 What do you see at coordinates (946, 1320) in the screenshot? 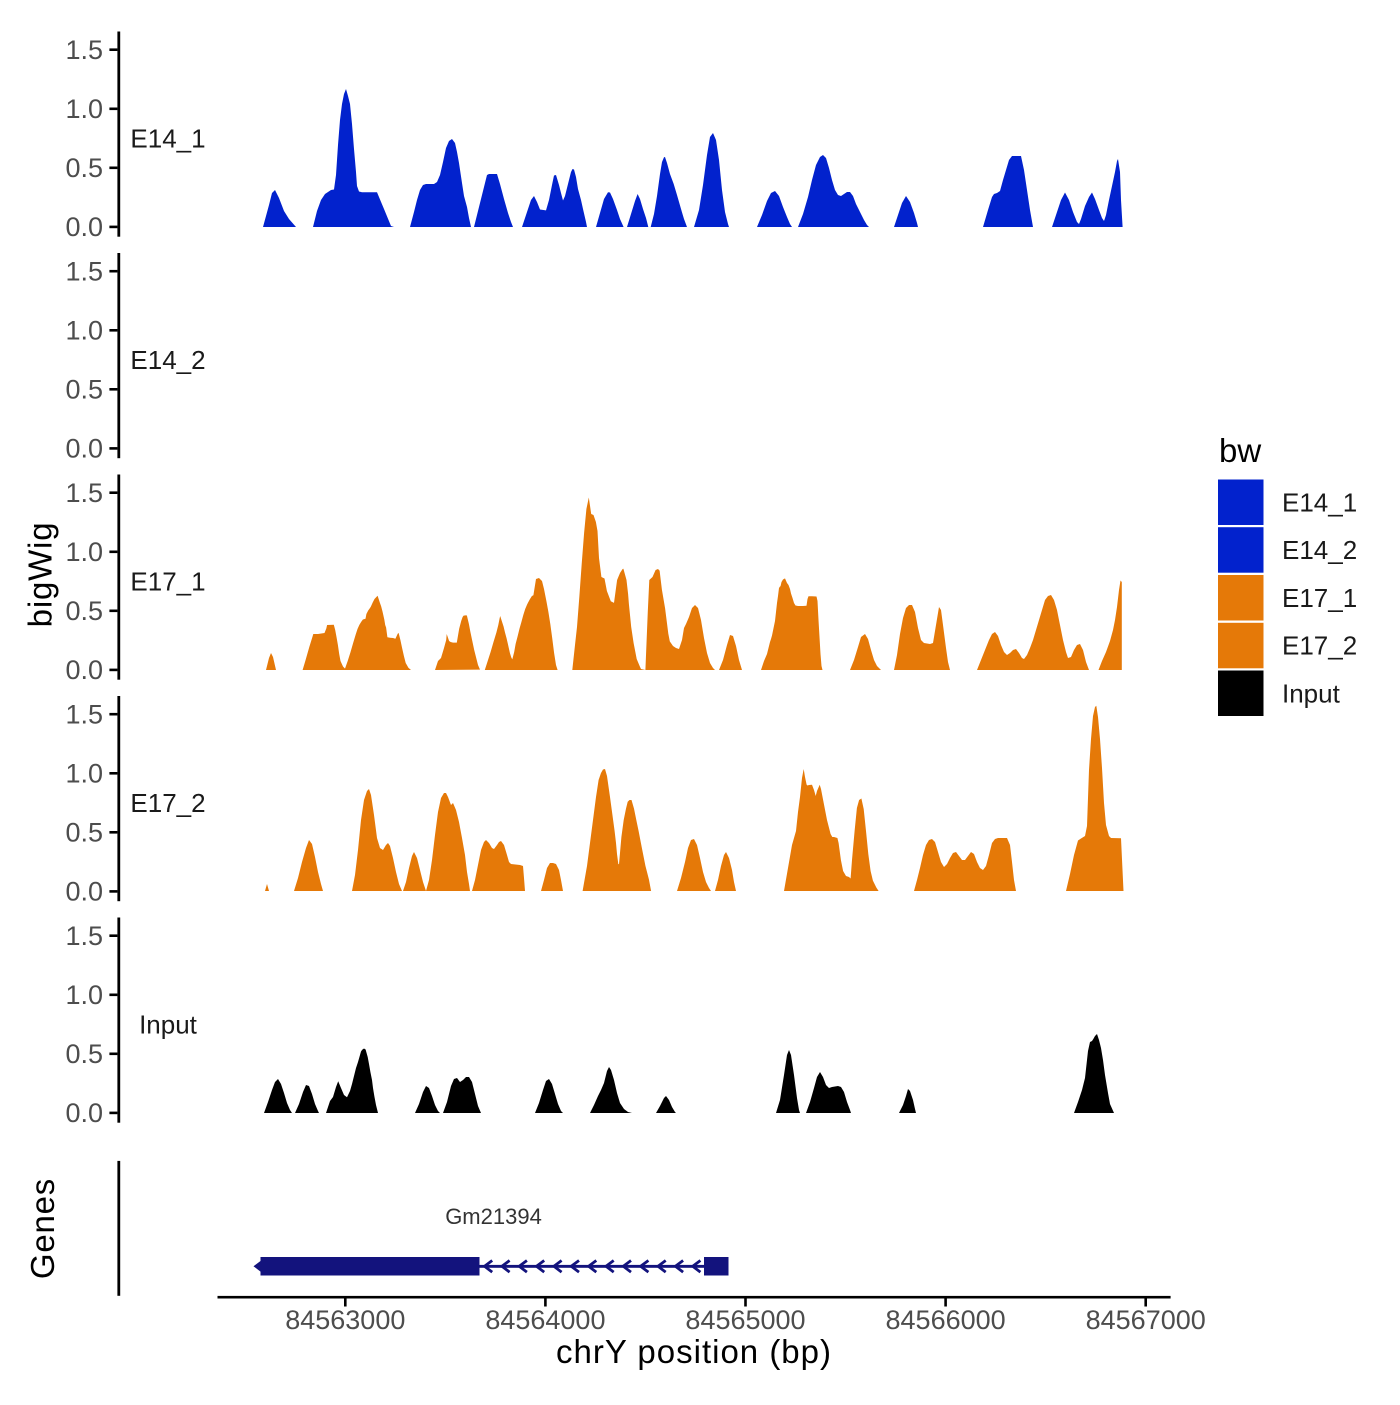
I see `svg-text: 84566000` at bounding box center [946, 1320].